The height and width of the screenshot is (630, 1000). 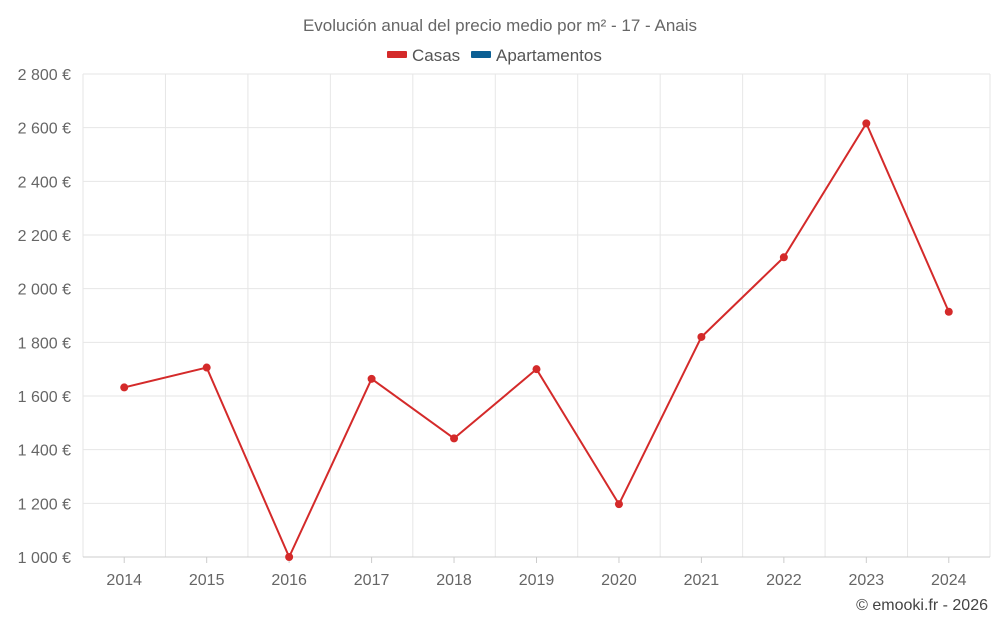 I want to click on x-tick-label: 2014, so click(x=124, y=580).